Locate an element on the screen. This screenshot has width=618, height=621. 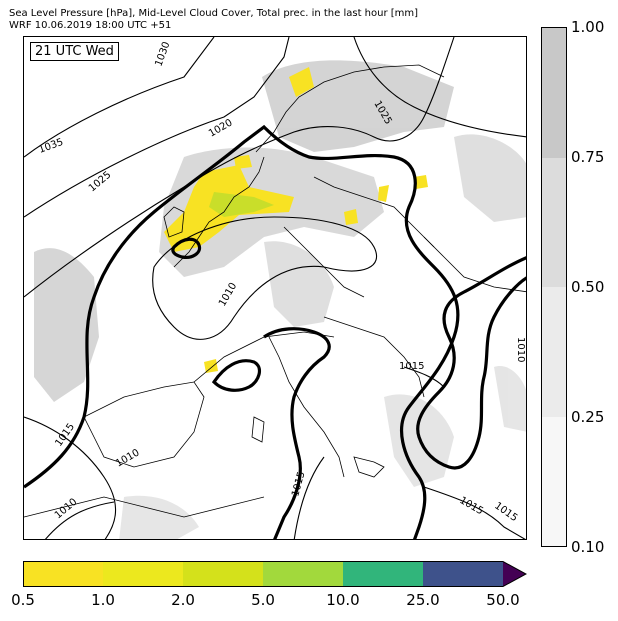
valid-time-label: 21 UTC Wed is located at coordinates (74, 51).